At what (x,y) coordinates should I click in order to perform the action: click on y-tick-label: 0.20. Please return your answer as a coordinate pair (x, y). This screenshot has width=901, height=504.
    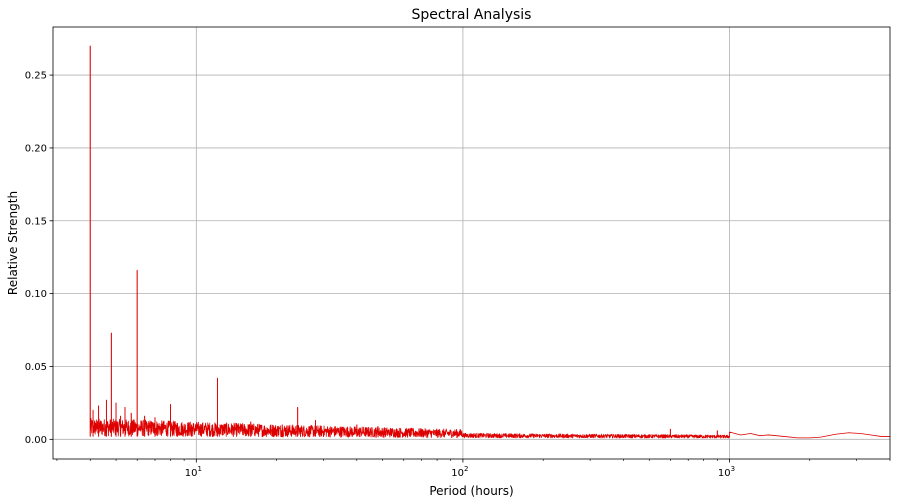
    Looking at the image, I should click on (36, 148).